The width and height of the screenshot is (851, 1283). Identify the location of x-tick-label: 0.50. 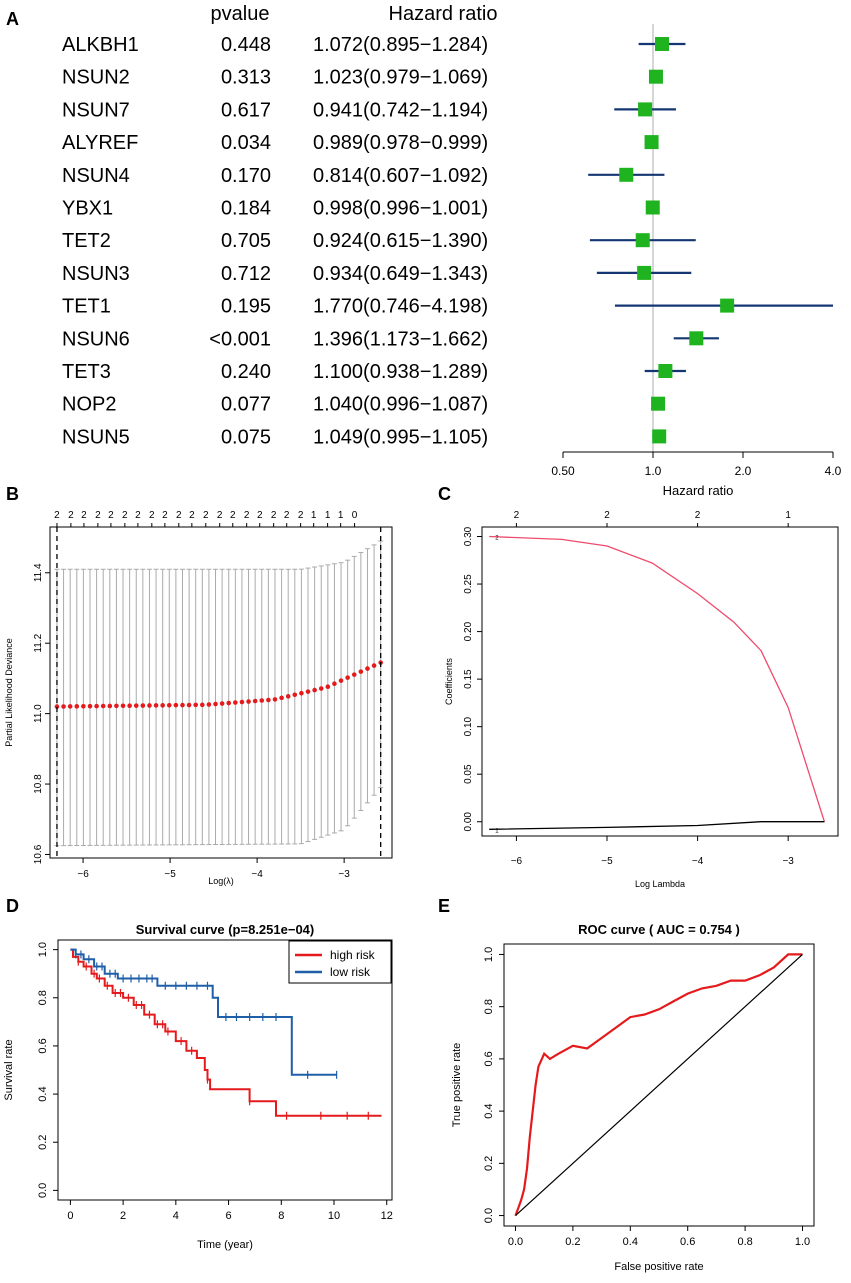
(563, 471).